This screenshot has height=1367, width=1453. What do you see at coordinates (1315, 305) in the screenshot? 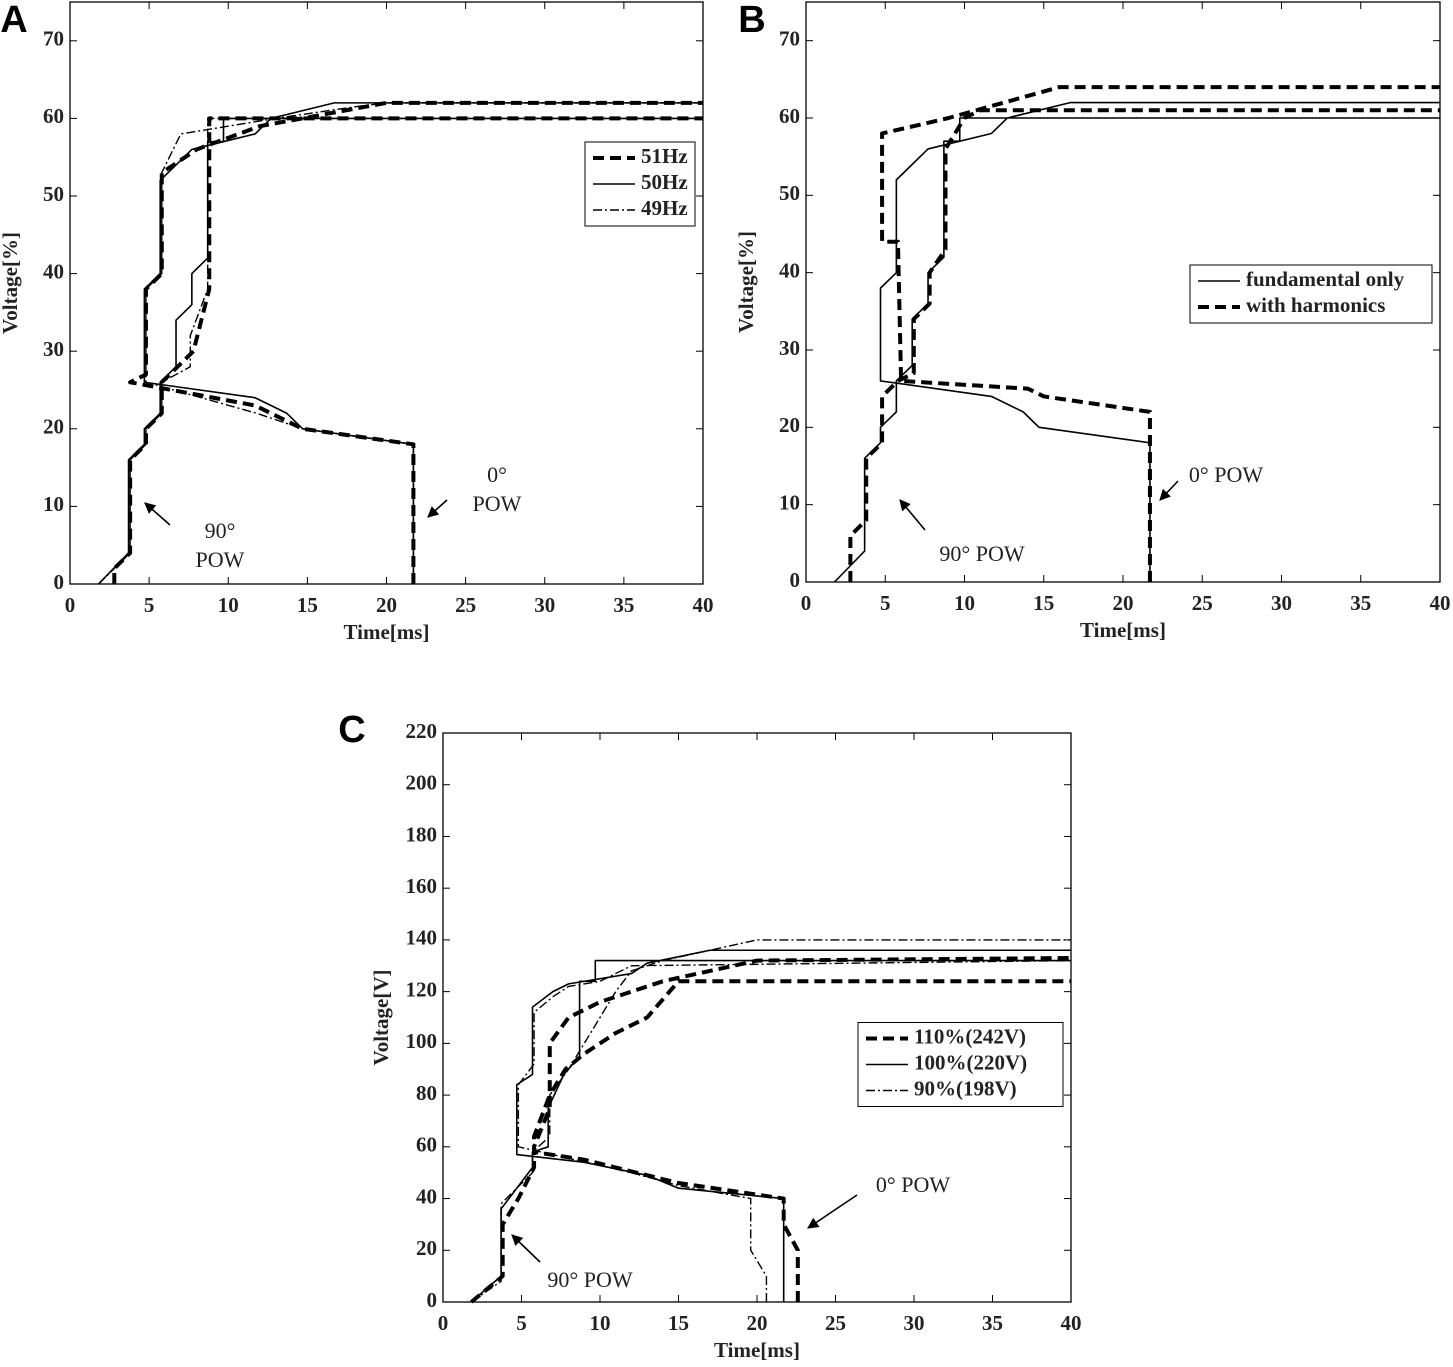
I see `legend-label: with harmonics` at bounding box center [1315, 305].